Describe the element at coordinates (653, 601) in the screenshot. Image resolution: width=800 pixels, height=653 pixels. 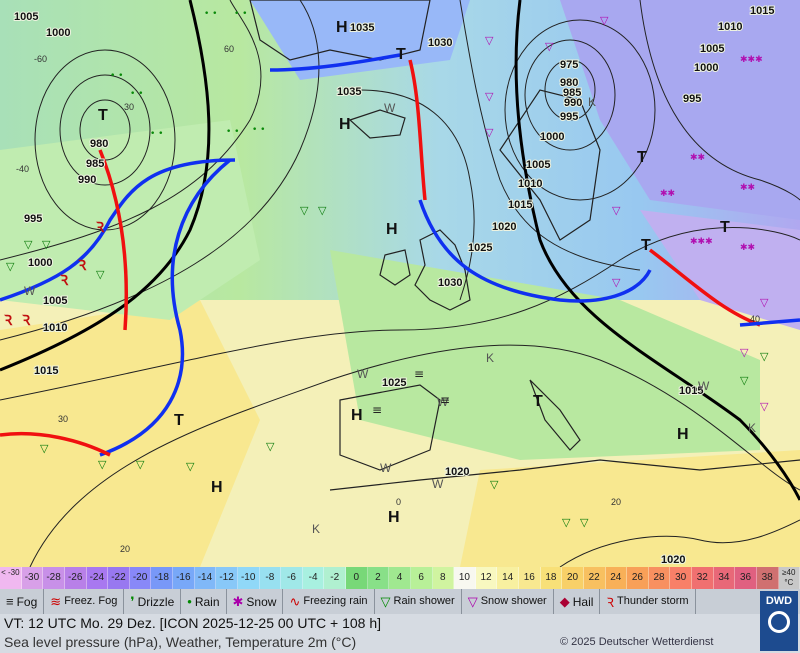
I see `legend-label: Thunder storm` at that location.